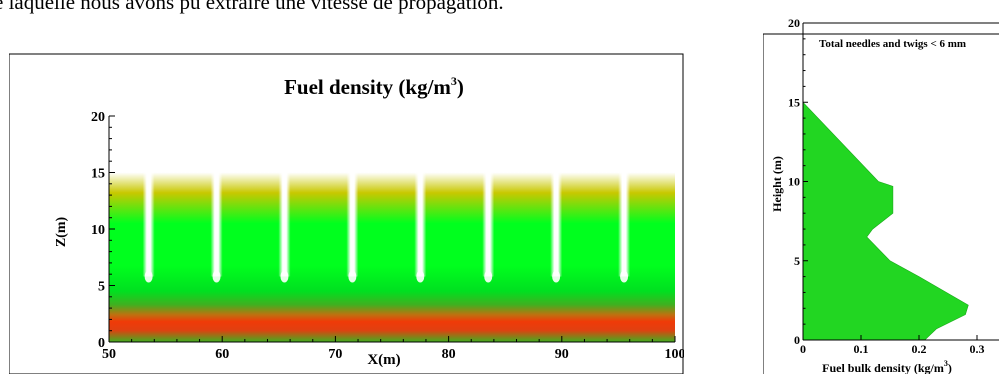 The height and width of the screenshot is (374, 999). I want to click on profile-x-tick-label: 0.3, so click(977, 349).